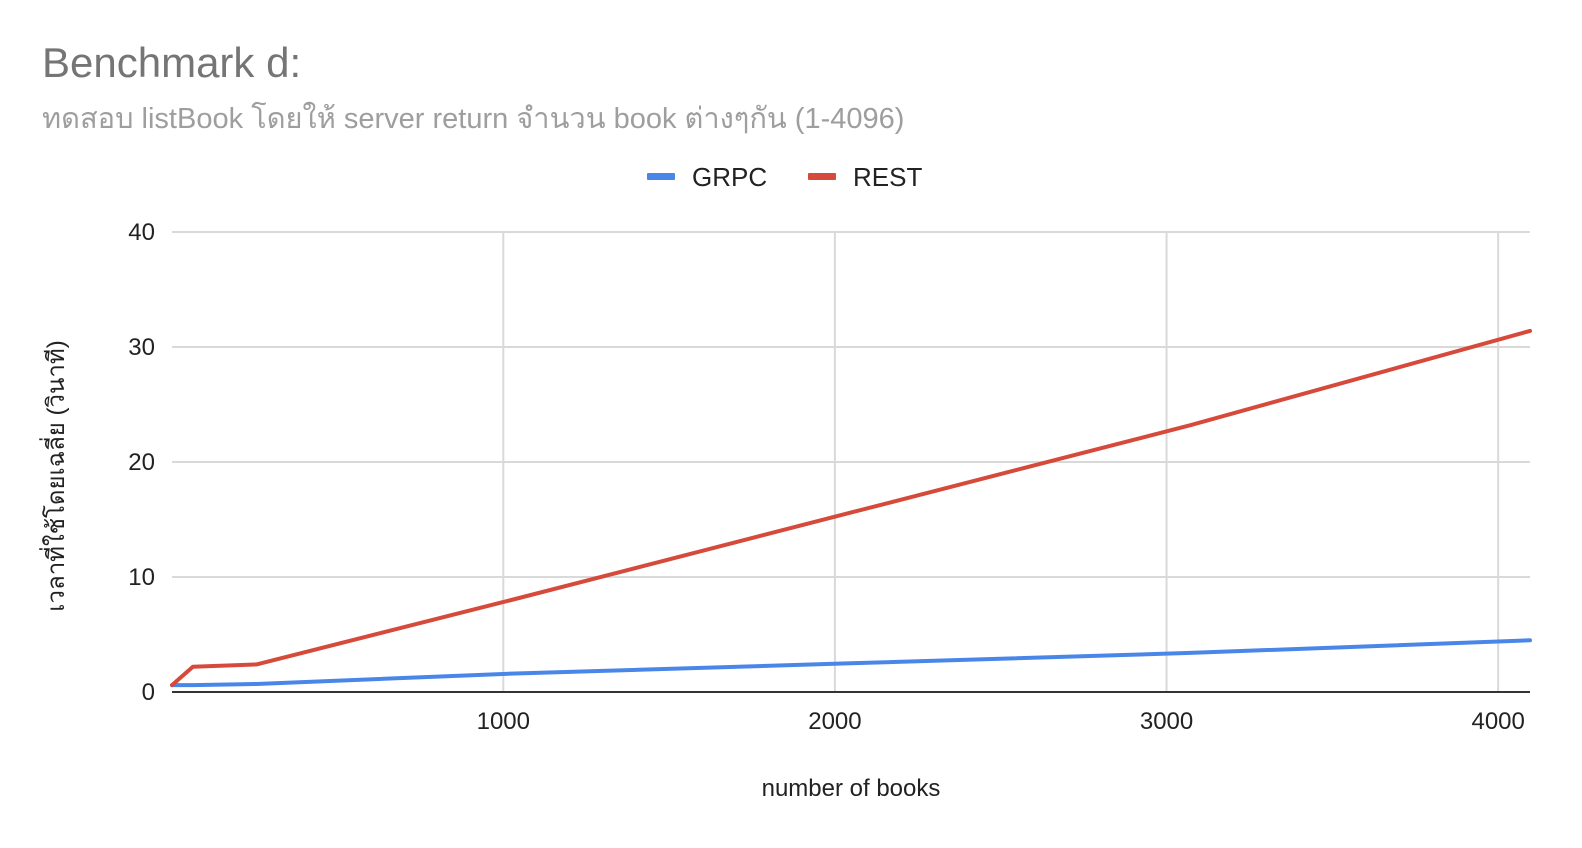 This screenshot has width=1582, height=848. I want to click on y-tick-label: 40, so click(141, 232).